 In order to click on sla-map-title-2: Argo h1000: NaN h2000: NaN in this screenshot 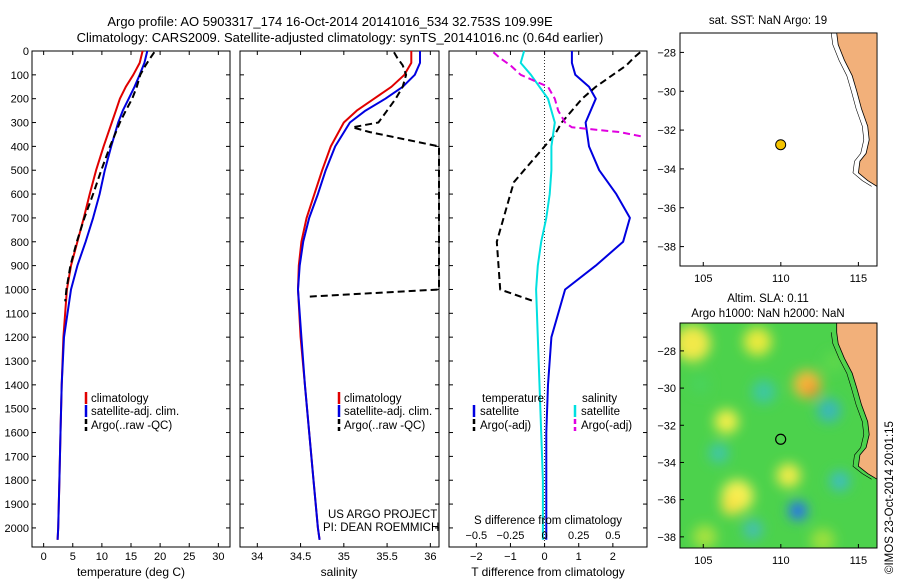, I will do `click(767, 314)`.